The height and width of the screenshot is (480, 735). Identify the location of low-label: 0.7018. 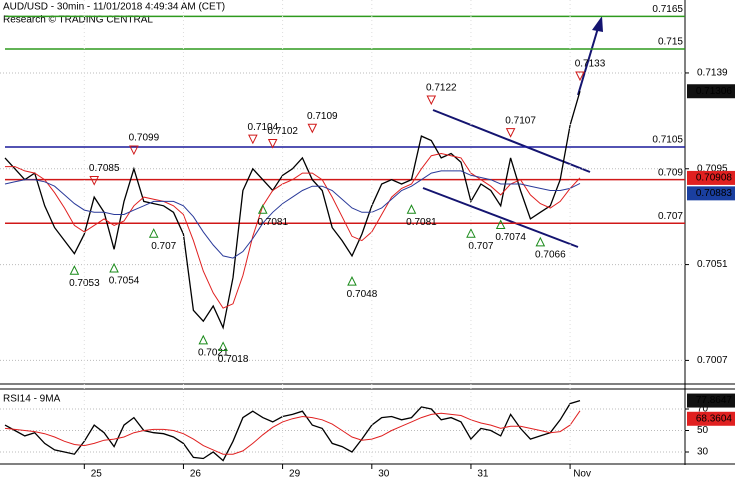
(233, 359).